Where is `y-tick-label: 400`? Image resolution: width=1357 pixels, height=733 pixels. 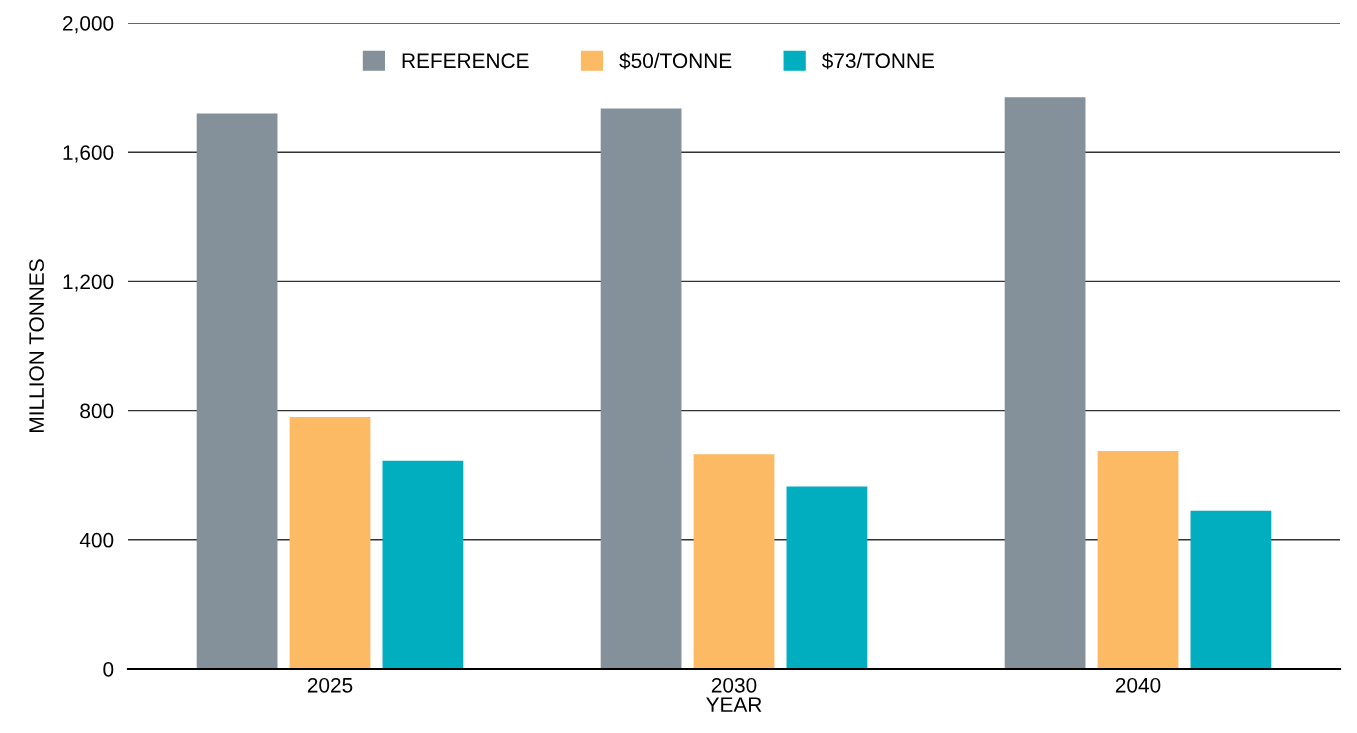 y-tick-label: 400 is located at coordinates (96, 540).